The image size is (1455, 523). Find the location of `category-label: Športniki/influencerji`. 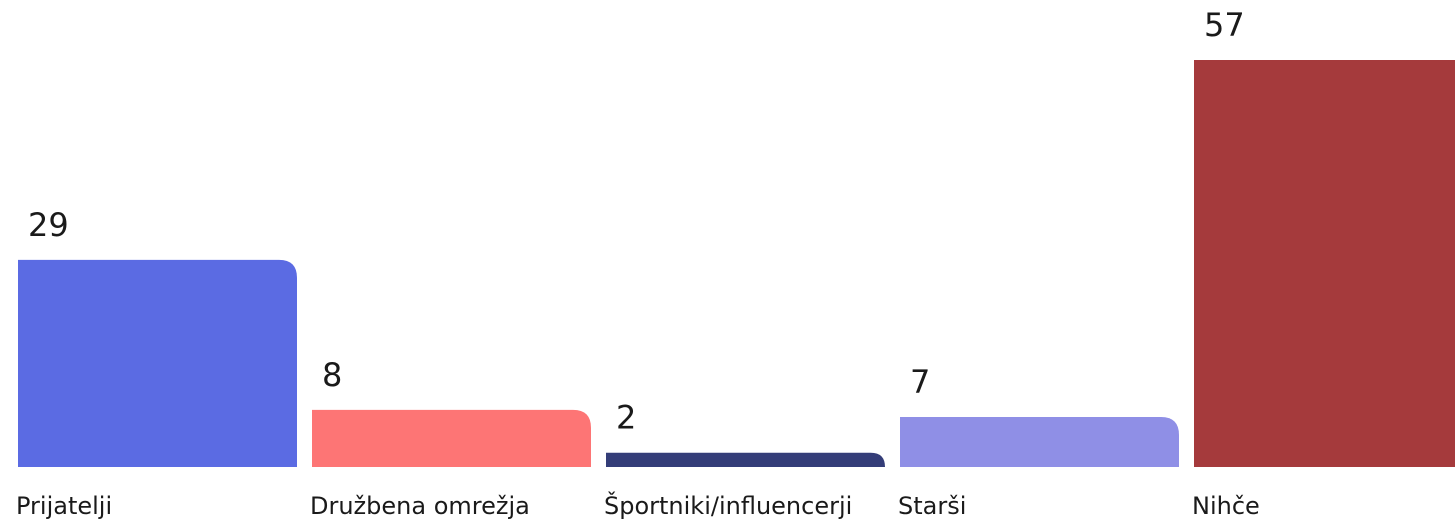

category-label: Športniki/influencerji is located at coordinates (728, 505).